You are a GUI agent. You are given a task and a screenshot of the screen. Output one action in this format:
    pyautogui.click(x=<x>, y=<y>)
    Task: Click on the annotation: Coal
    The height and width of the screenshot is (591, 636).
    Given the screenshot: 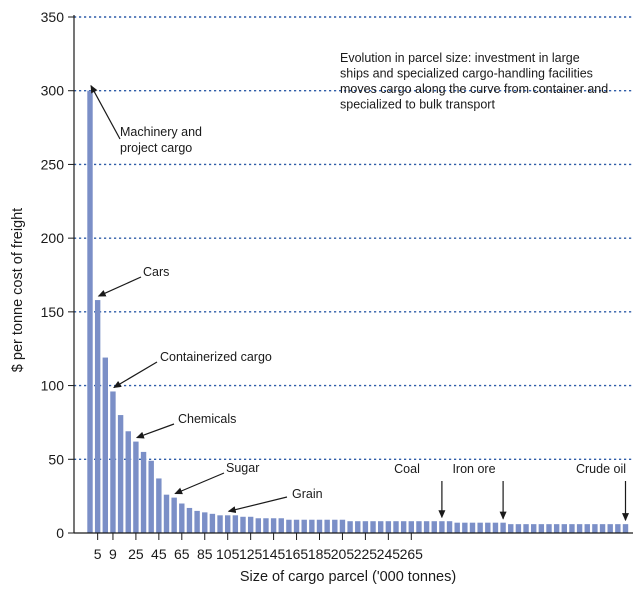 What is the action you would take?
    pyautogui.click(x=420, y=490)
    